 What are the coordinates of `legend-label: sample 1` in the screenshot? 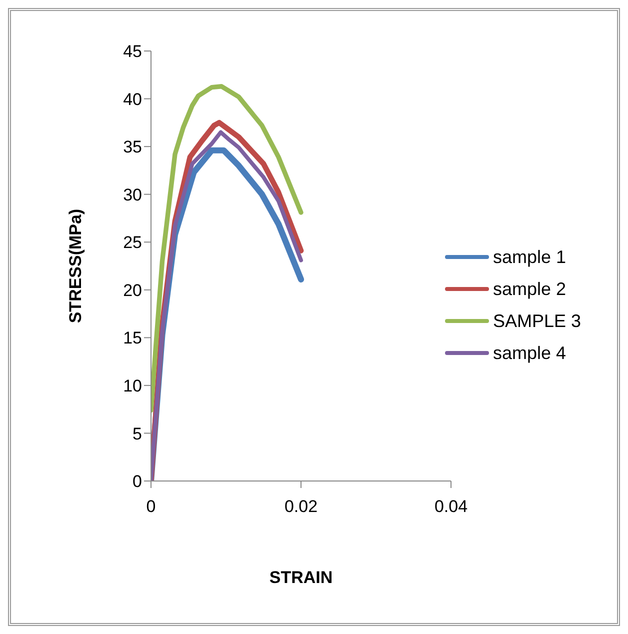 It's located at (529, 257).